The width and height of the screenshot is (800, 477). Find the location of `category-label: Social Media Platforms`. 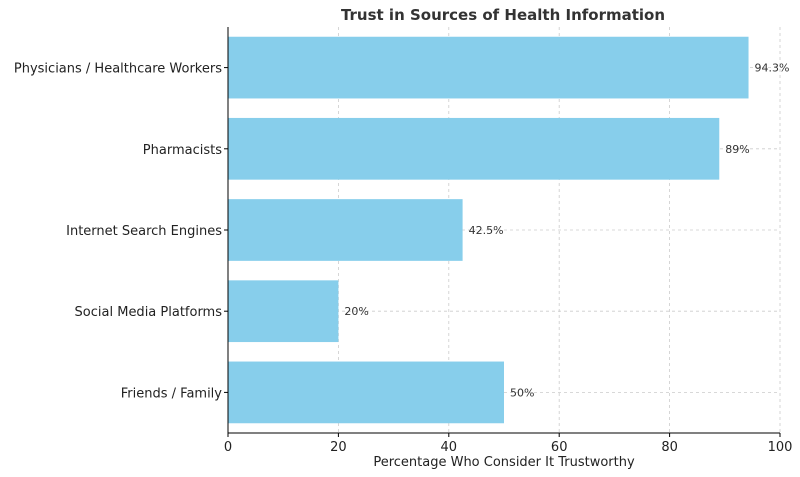

category-label: Social Media Platforms is located at coordinates (149, 312).